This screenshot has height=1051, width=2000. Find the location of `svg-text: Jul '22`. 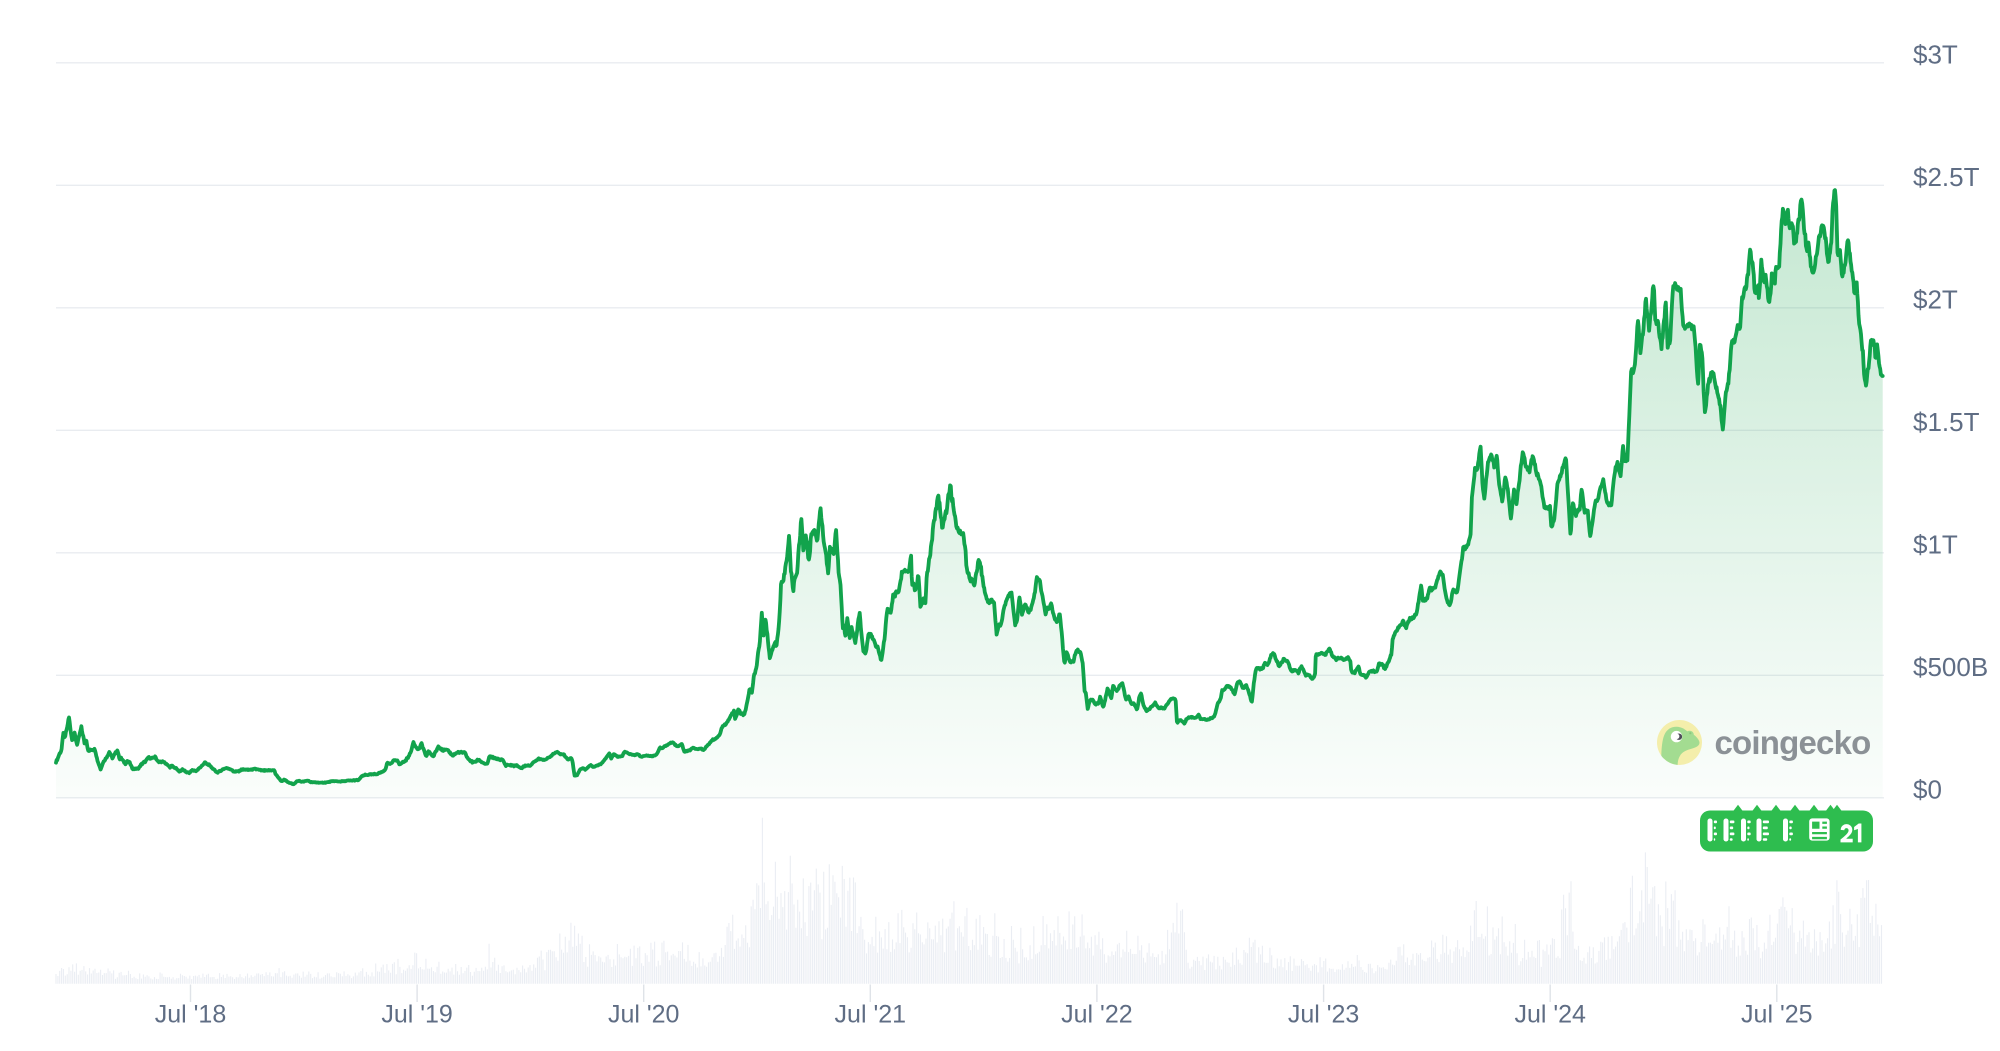

svg-text: Jul '22 is located at coordinates (1096, 1015).